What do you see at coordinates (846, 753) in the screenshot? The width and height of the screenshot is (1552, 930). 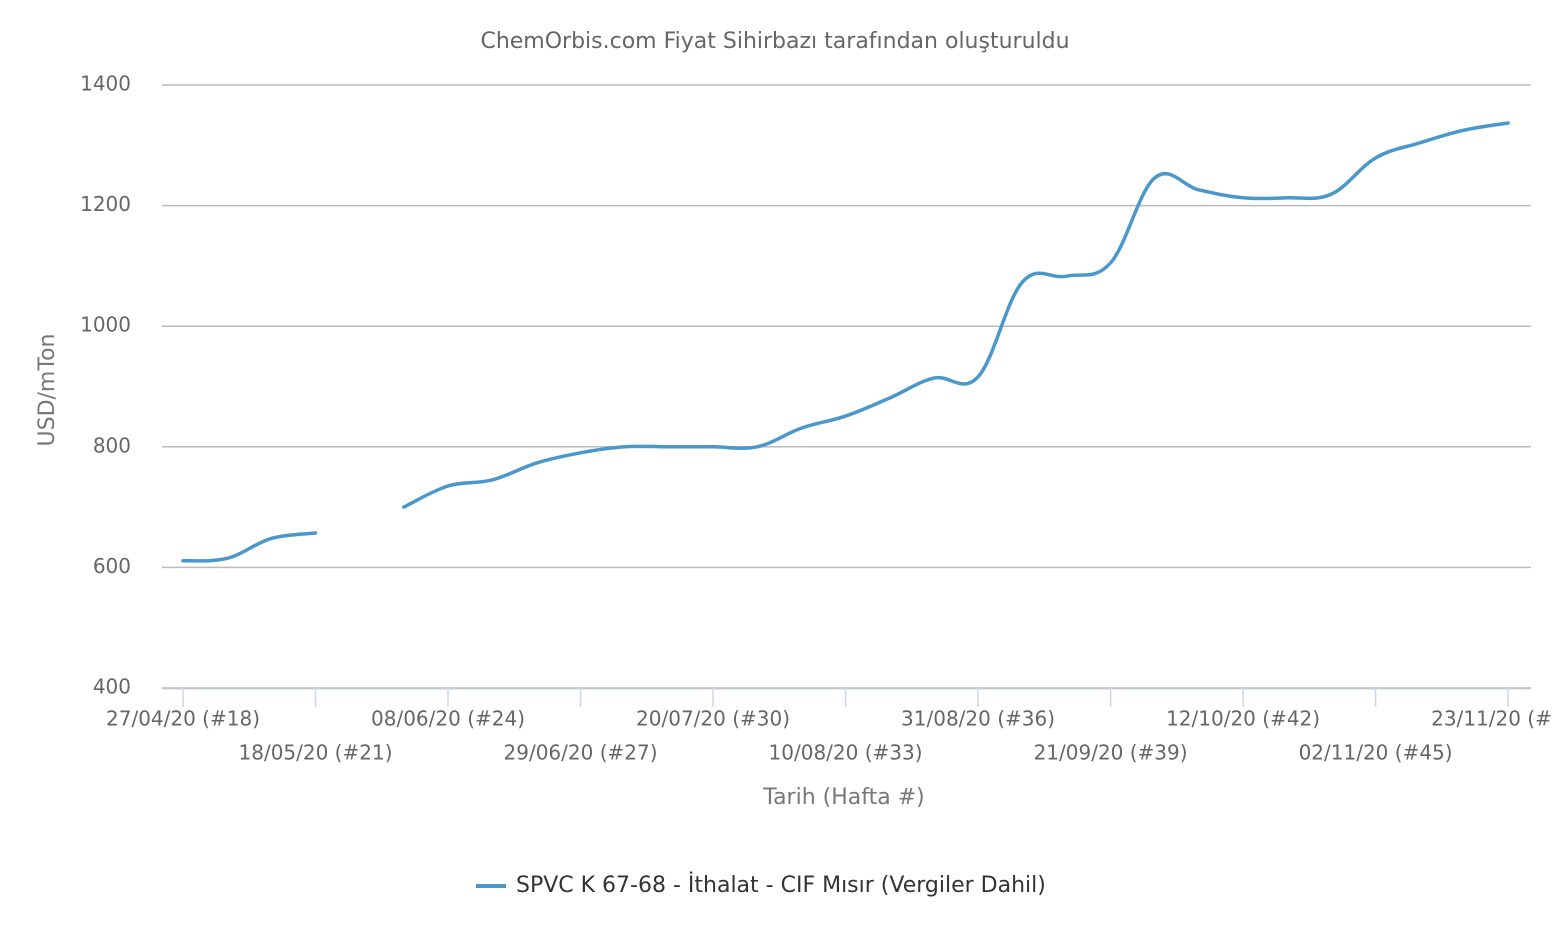 I see `x-tick-label: 10/08/20 (#33)` at bounding box center [846, 753].